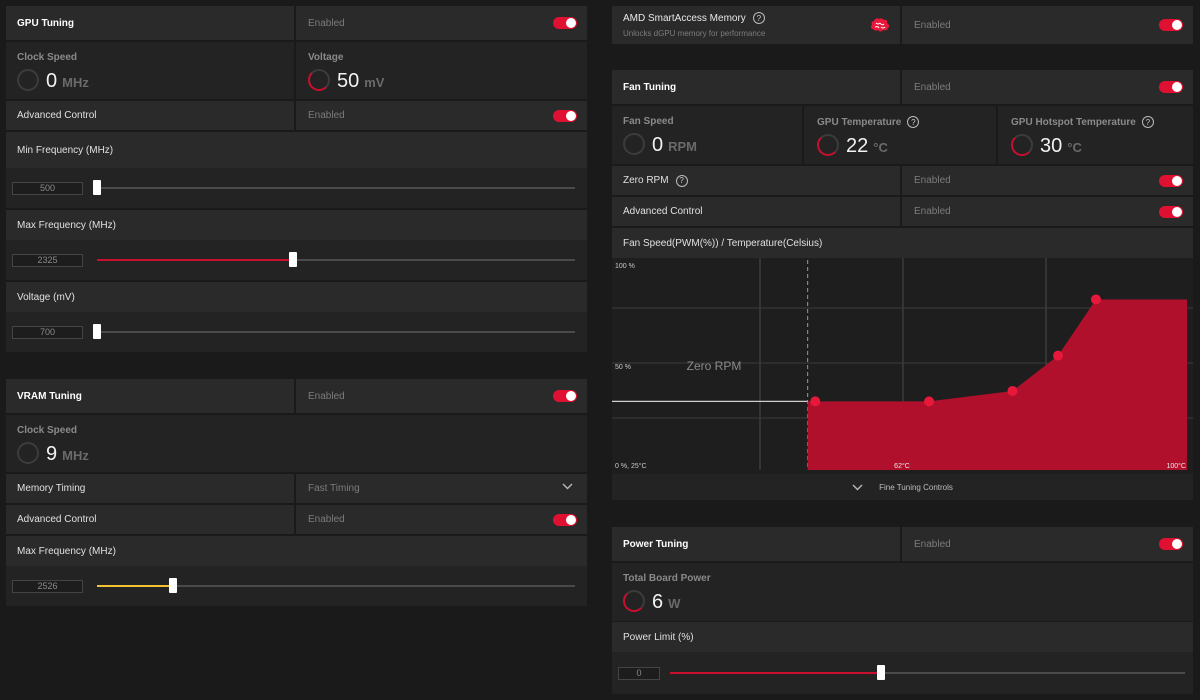 This screenshot has height=700, width=1200. I want to click on power-limit-fill, so click(776, 673).